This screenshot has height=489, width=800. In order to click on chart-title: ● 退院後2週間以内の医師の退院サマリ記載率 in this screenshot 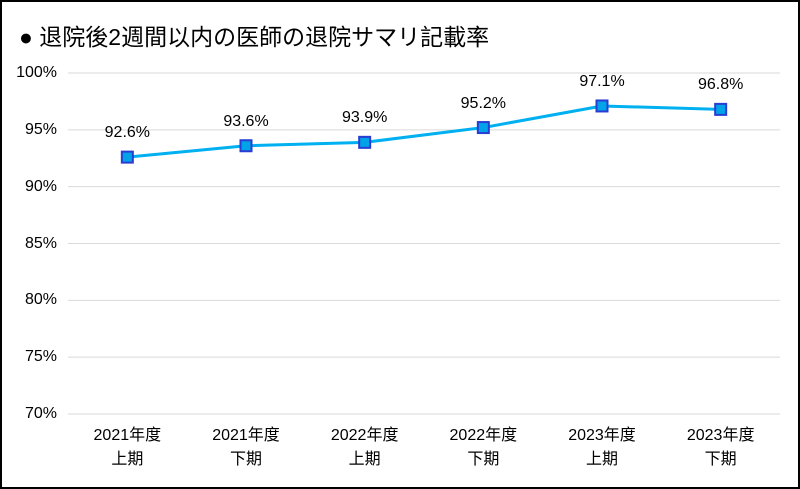, I will do `click(254, 37)`.